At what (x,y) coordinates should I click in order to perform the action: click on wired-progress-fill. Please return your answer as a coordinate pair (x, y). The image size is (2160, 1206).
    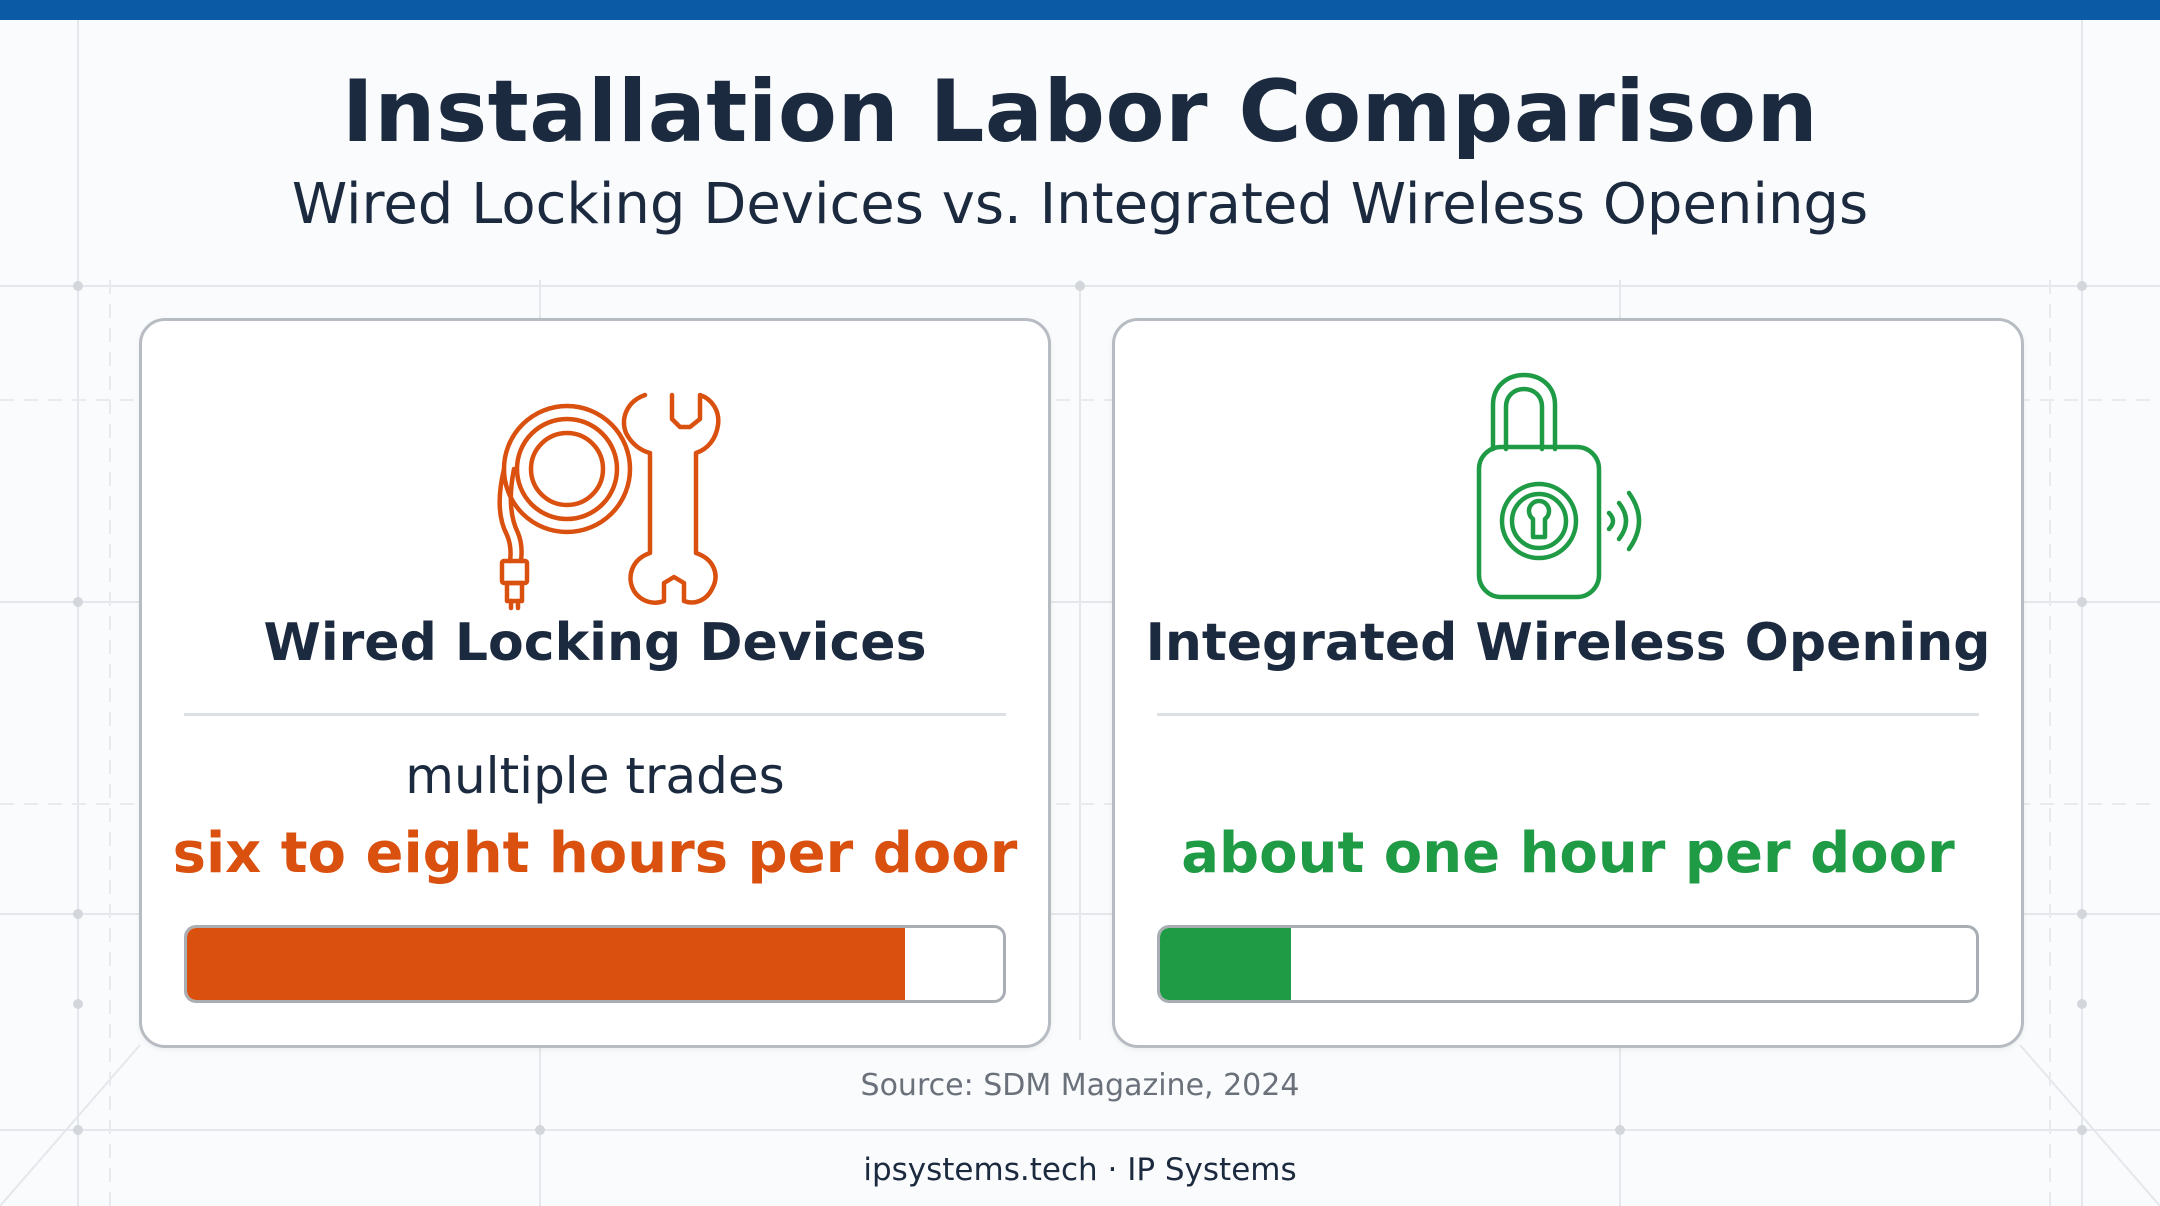
    Looking at the image, I should click on (546, 964).